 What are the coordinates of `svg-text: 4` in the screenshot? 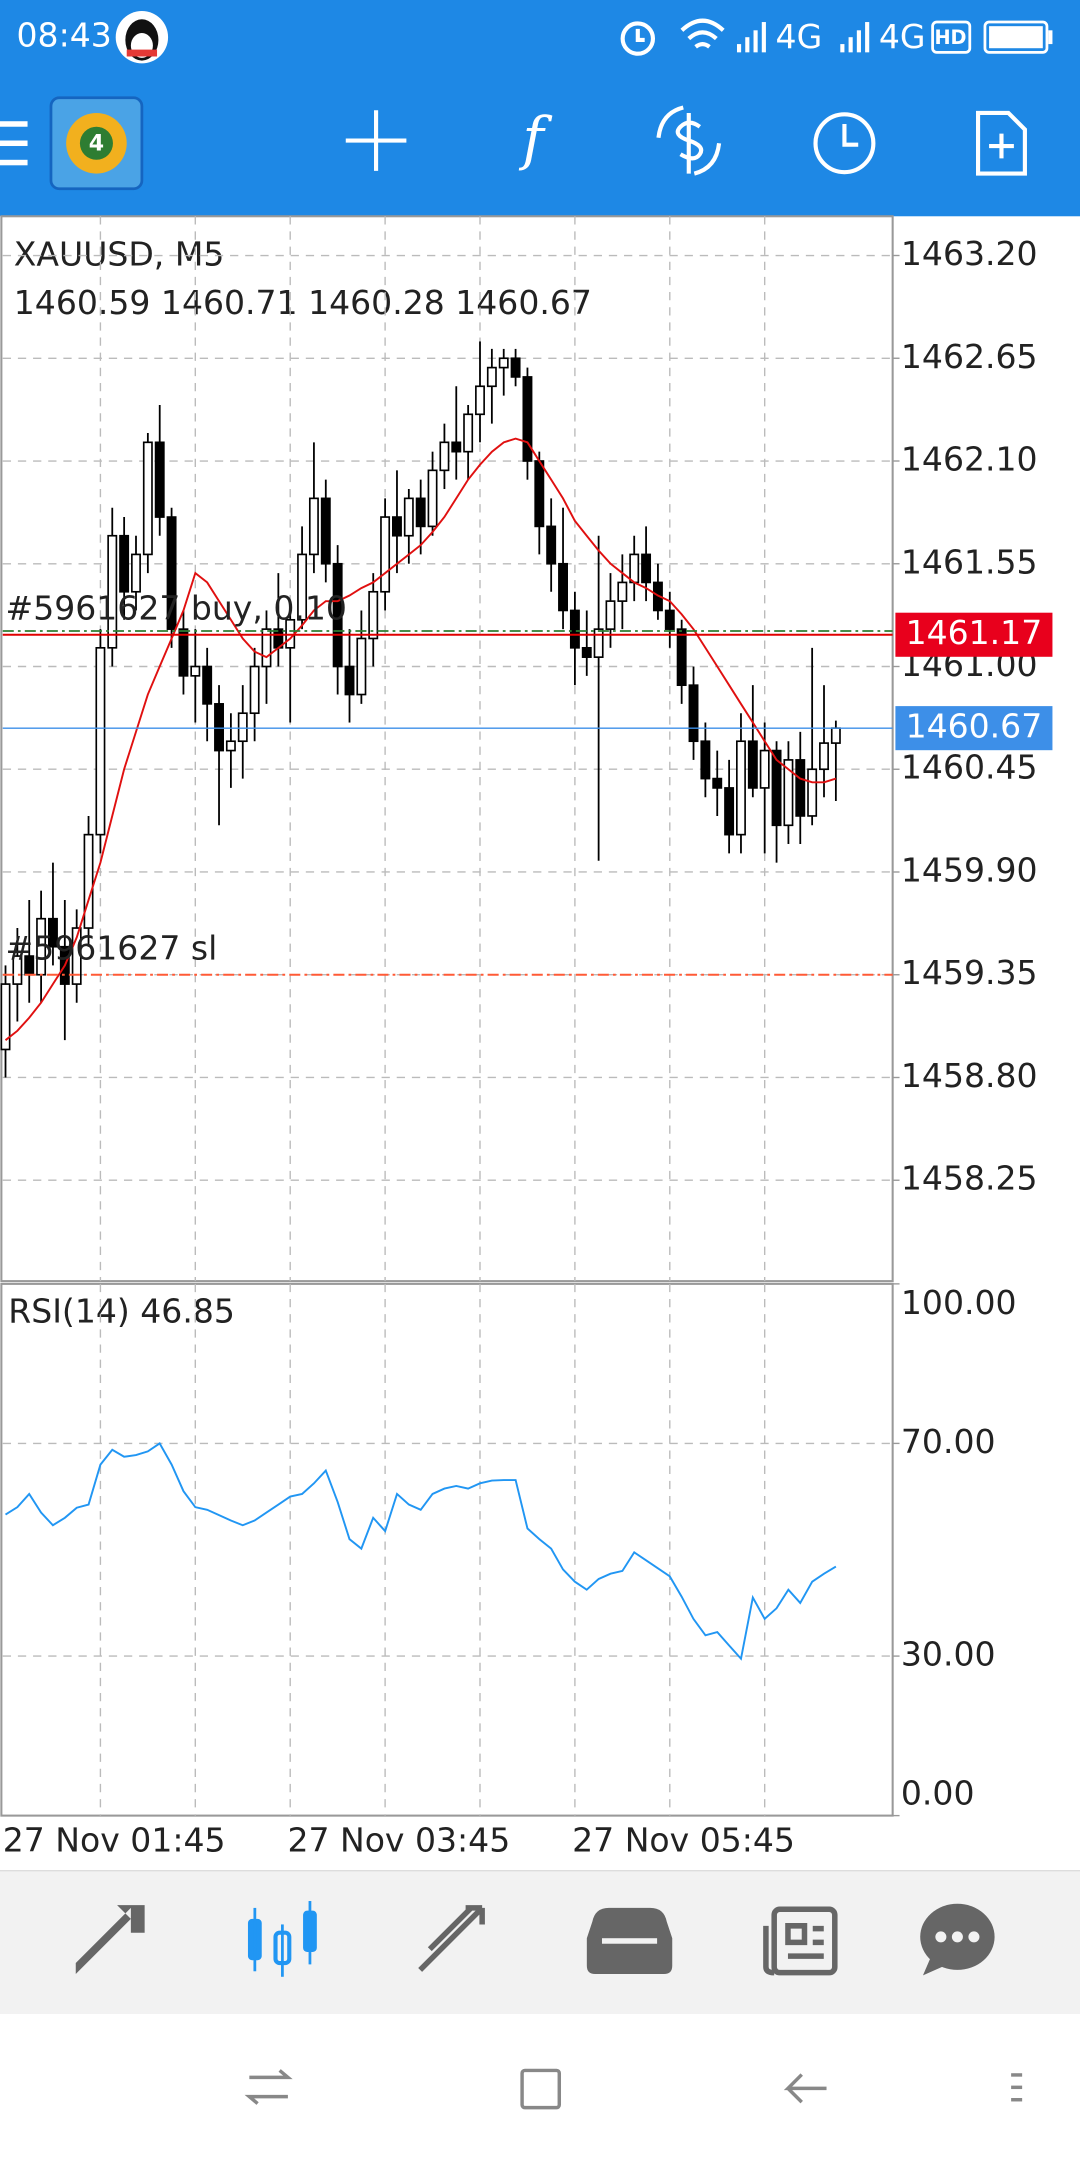 It's located at (96, 144).